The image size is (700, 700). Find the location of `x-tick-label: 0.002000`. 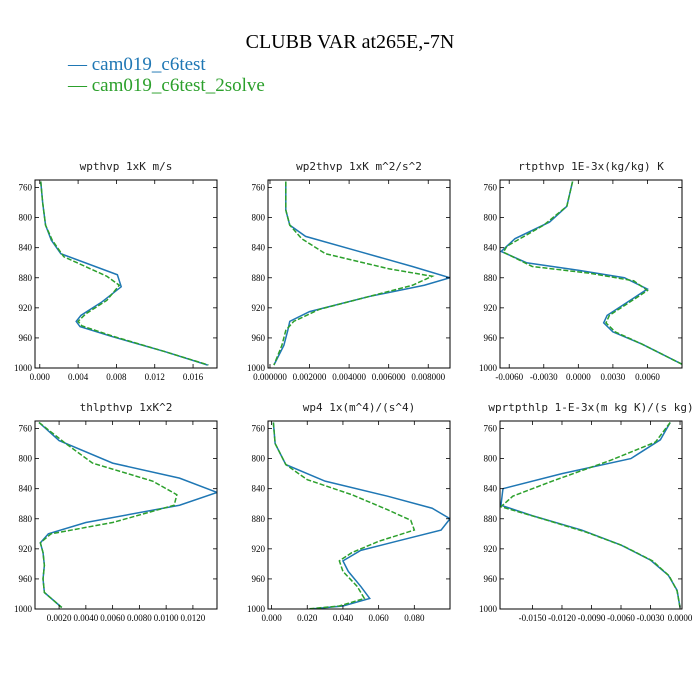

x-tick-label: 0.002000 is located at coordinates (310, 377).